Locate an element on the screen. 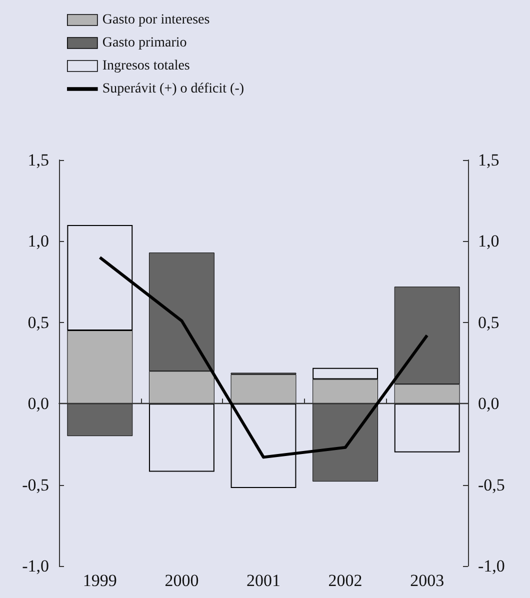 The height and width of the screenshot is (598, 530). y-tick-label: 1,0 is located at coordinates (38, 241).